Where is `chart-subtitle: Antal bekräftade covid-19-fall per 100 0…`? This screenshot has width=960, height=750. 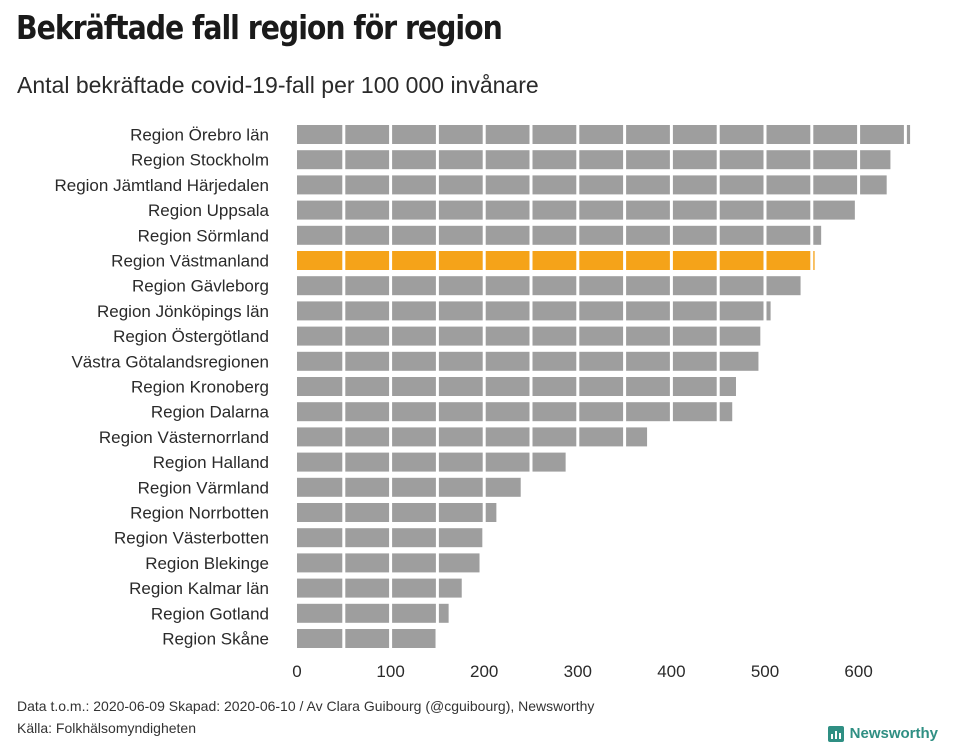 chart-subtitle: Antal bekräftade covid-19-fall per 100 0… is located at coordinates (278, 85).